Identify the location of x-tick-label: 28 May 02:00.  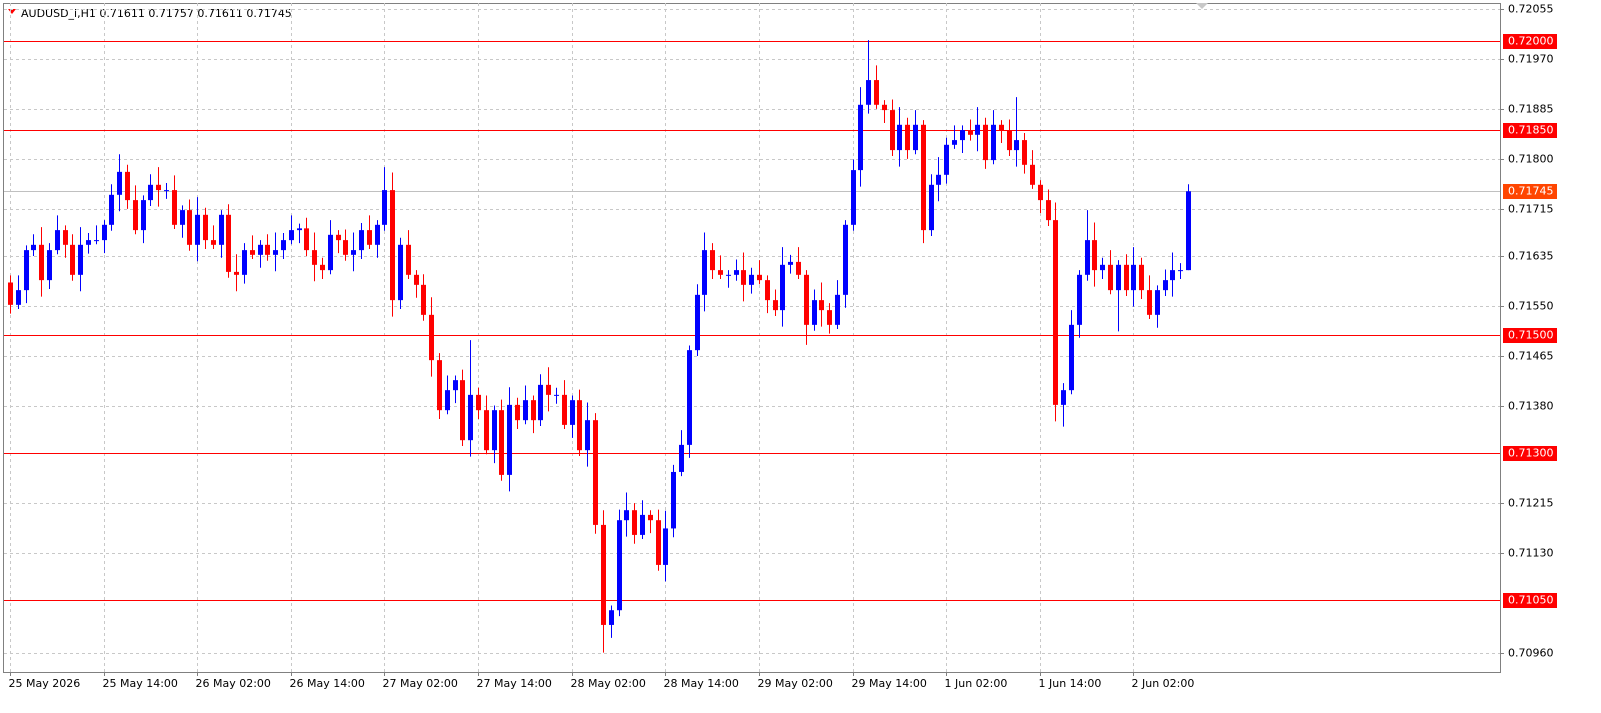
(608, 683).